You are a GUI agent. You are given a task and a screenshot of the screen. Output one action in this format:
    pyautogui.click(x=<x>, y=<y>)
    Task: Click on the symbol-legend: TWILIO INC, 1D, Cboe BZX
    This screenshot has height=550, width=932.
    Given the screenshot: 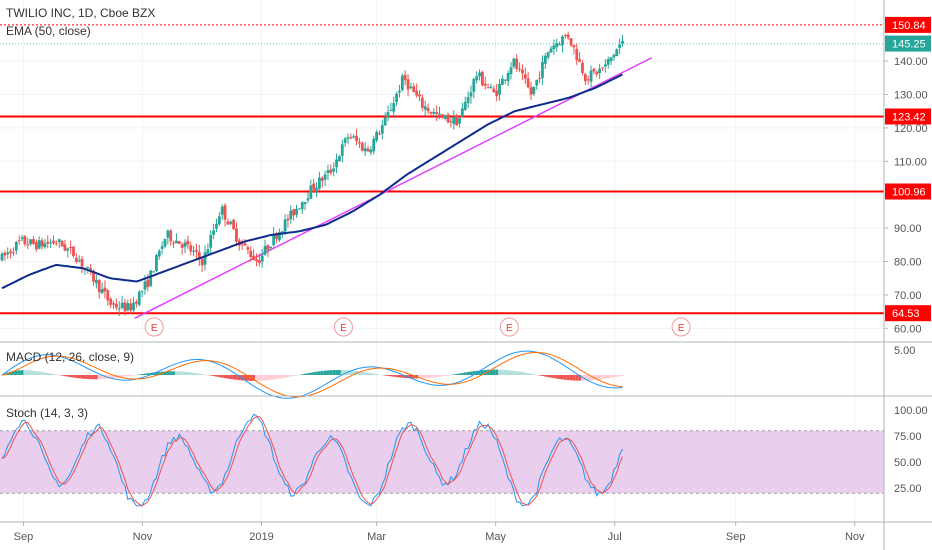 What is the action you would take?
    pyautogui.click(x=81, y=13)
    